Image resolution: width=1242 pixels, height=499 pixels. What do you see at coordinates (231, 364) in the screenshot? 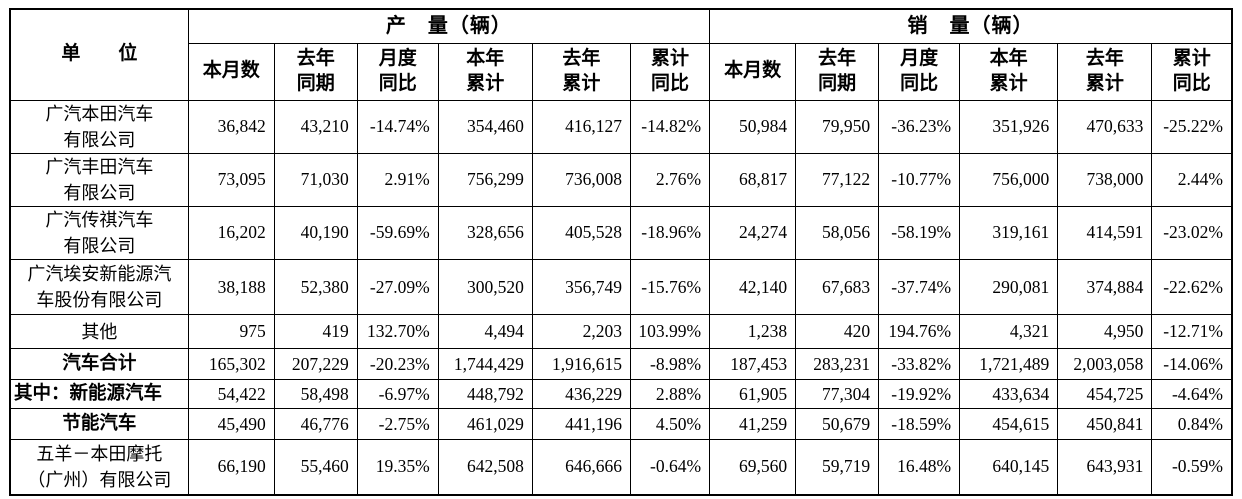
I see `cell: 165,302` at bounding box center [231, 364].